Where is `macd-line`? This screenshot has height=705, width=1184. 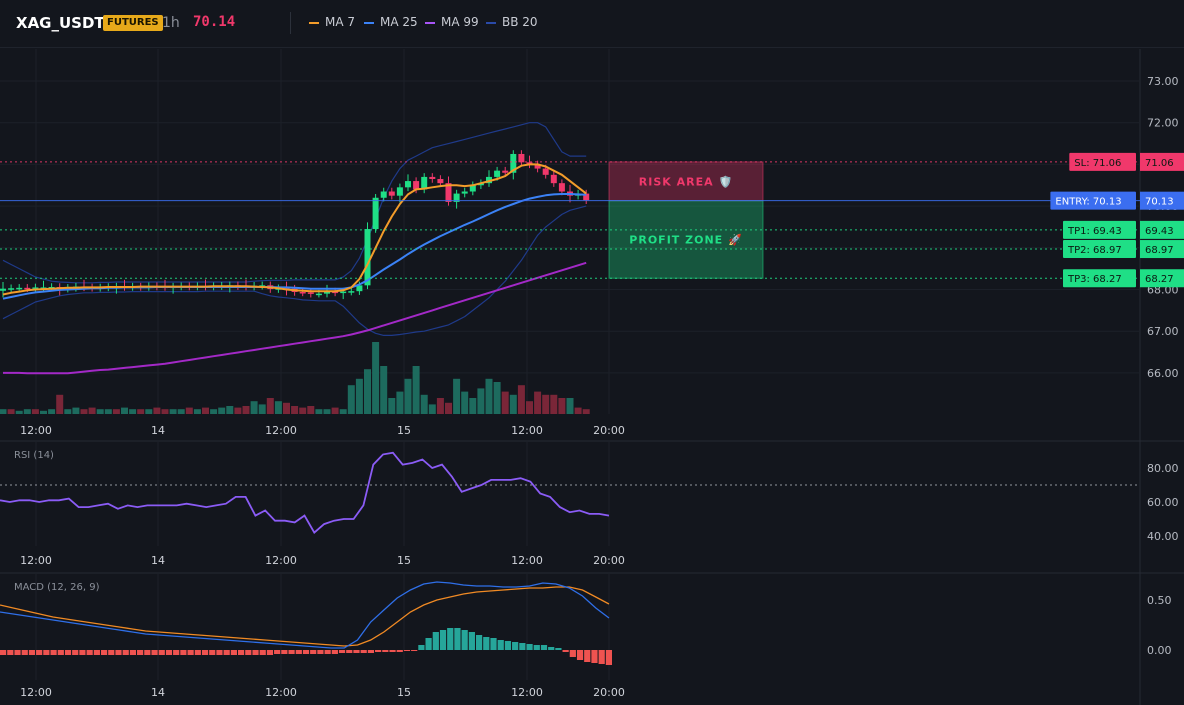
macd-line is located at coordinates (305, 615).